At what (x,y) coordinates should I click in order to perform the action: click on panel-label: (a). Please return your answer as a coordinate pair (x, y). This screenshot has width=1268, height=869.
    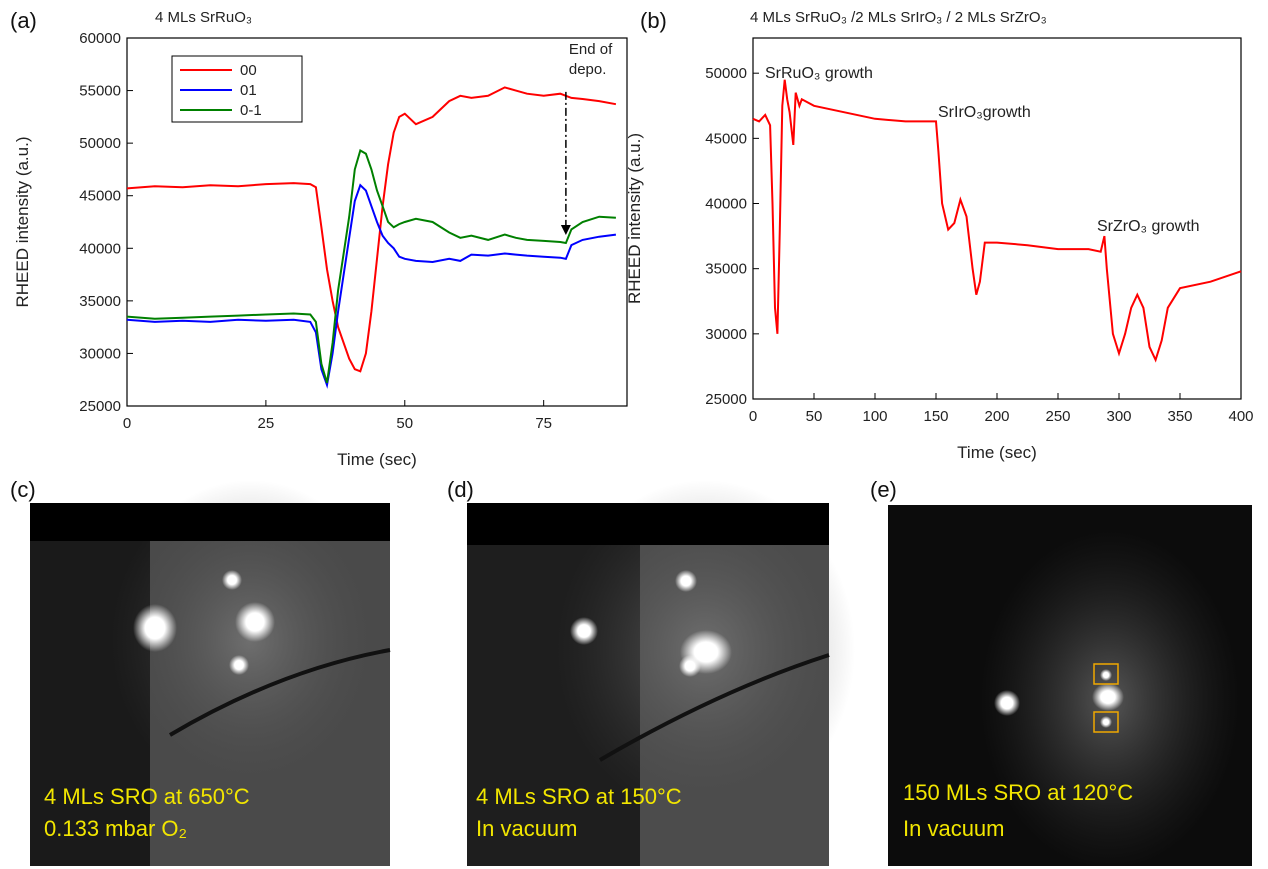
    Looking at the image, I should click on (23, 20).